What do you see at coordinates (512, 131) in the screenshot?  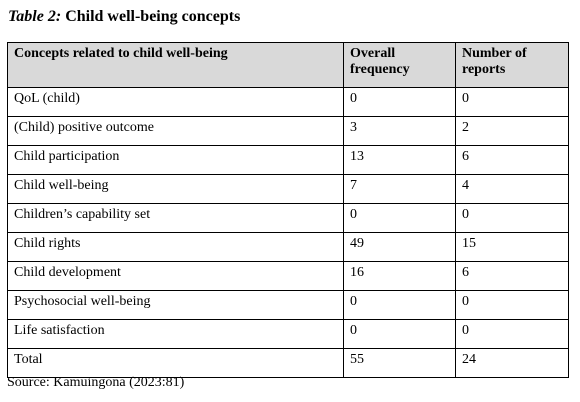 I see `reports-cell: 2` at bounding box center [512, 131].